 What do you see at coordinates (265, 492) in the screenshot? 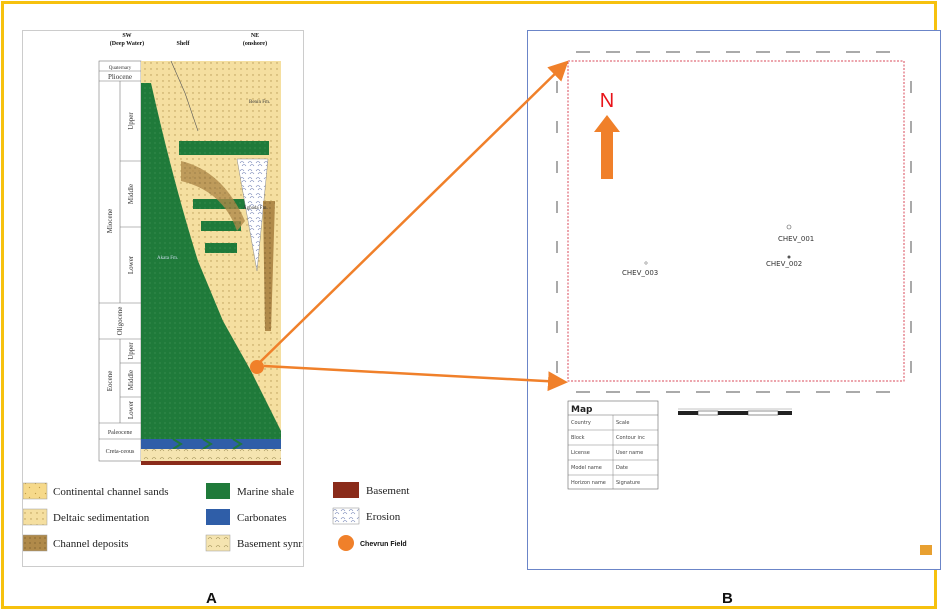
I see `legend-marine: Marine shale` at bounding box center [265, 492].